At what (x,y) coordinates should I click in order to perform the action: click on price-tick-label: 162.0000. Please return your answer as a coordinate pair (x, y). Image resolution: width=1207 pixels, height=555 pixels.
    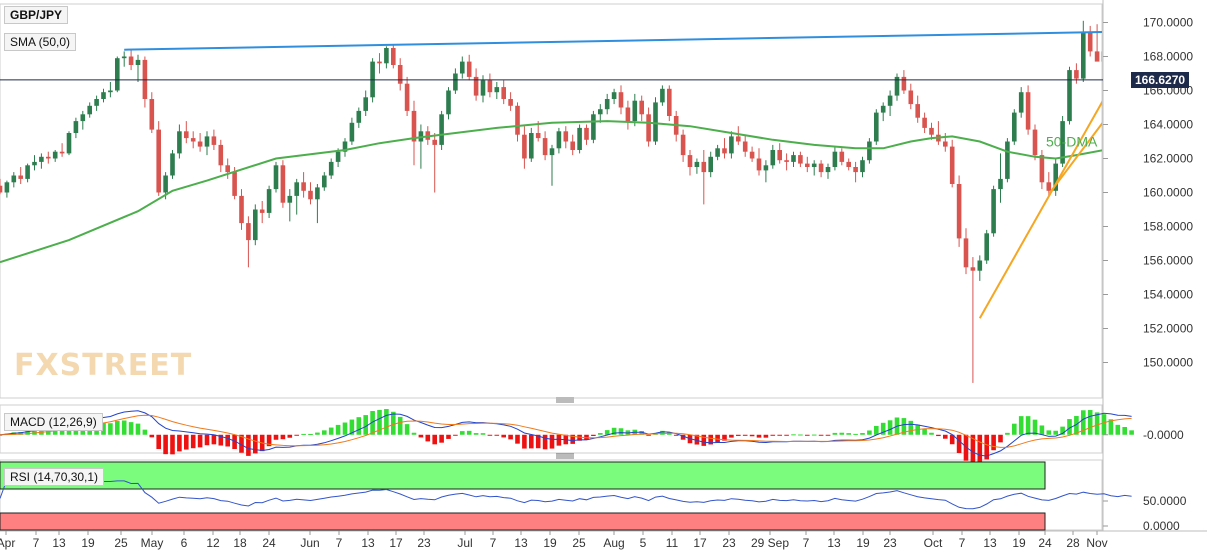
    Looking at the image, I should click on (1168, 159).